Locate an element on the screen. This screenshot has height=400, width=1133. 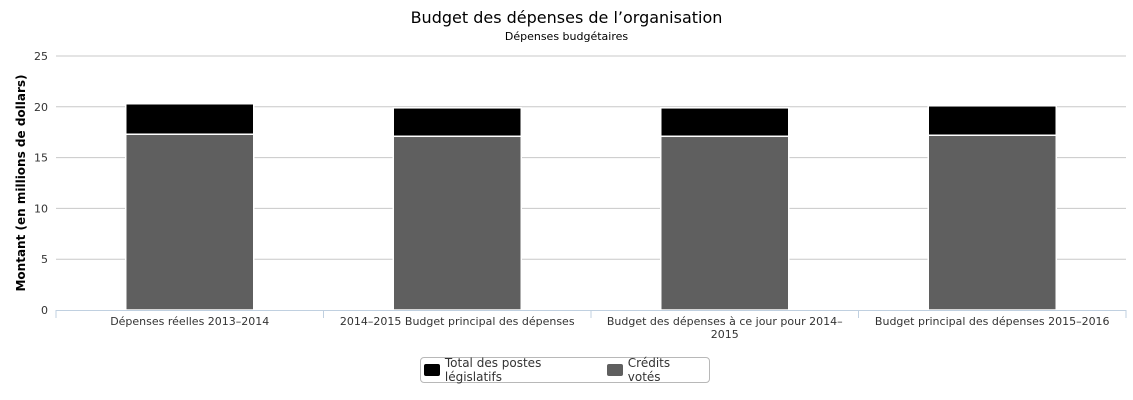
y-axis-label: Montant (en millions de dollars) is located at coordinates (21, 182).